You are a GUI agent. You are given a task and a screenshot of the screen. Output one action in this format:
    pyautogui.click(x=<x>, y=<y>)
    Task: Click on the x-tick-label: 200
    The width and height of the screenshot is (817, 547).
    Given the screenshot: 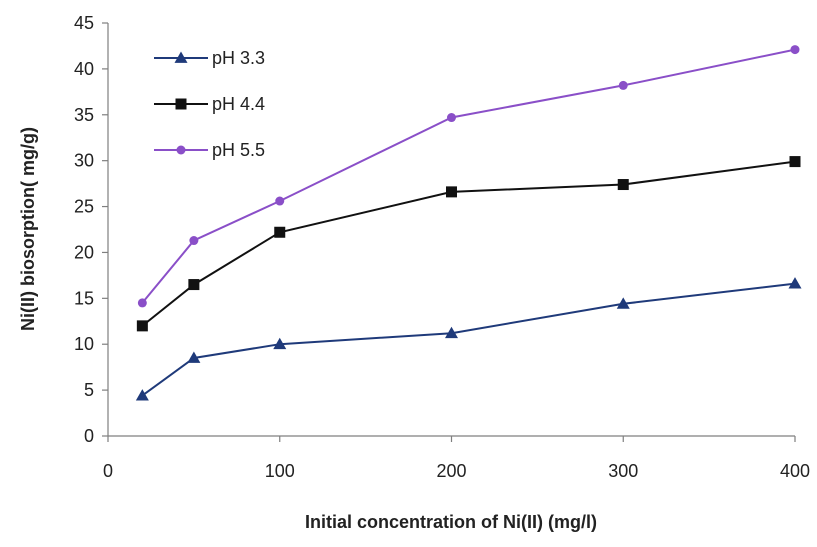 What is the action you would take?
    pyautogui.click(x=451, y=471)
    